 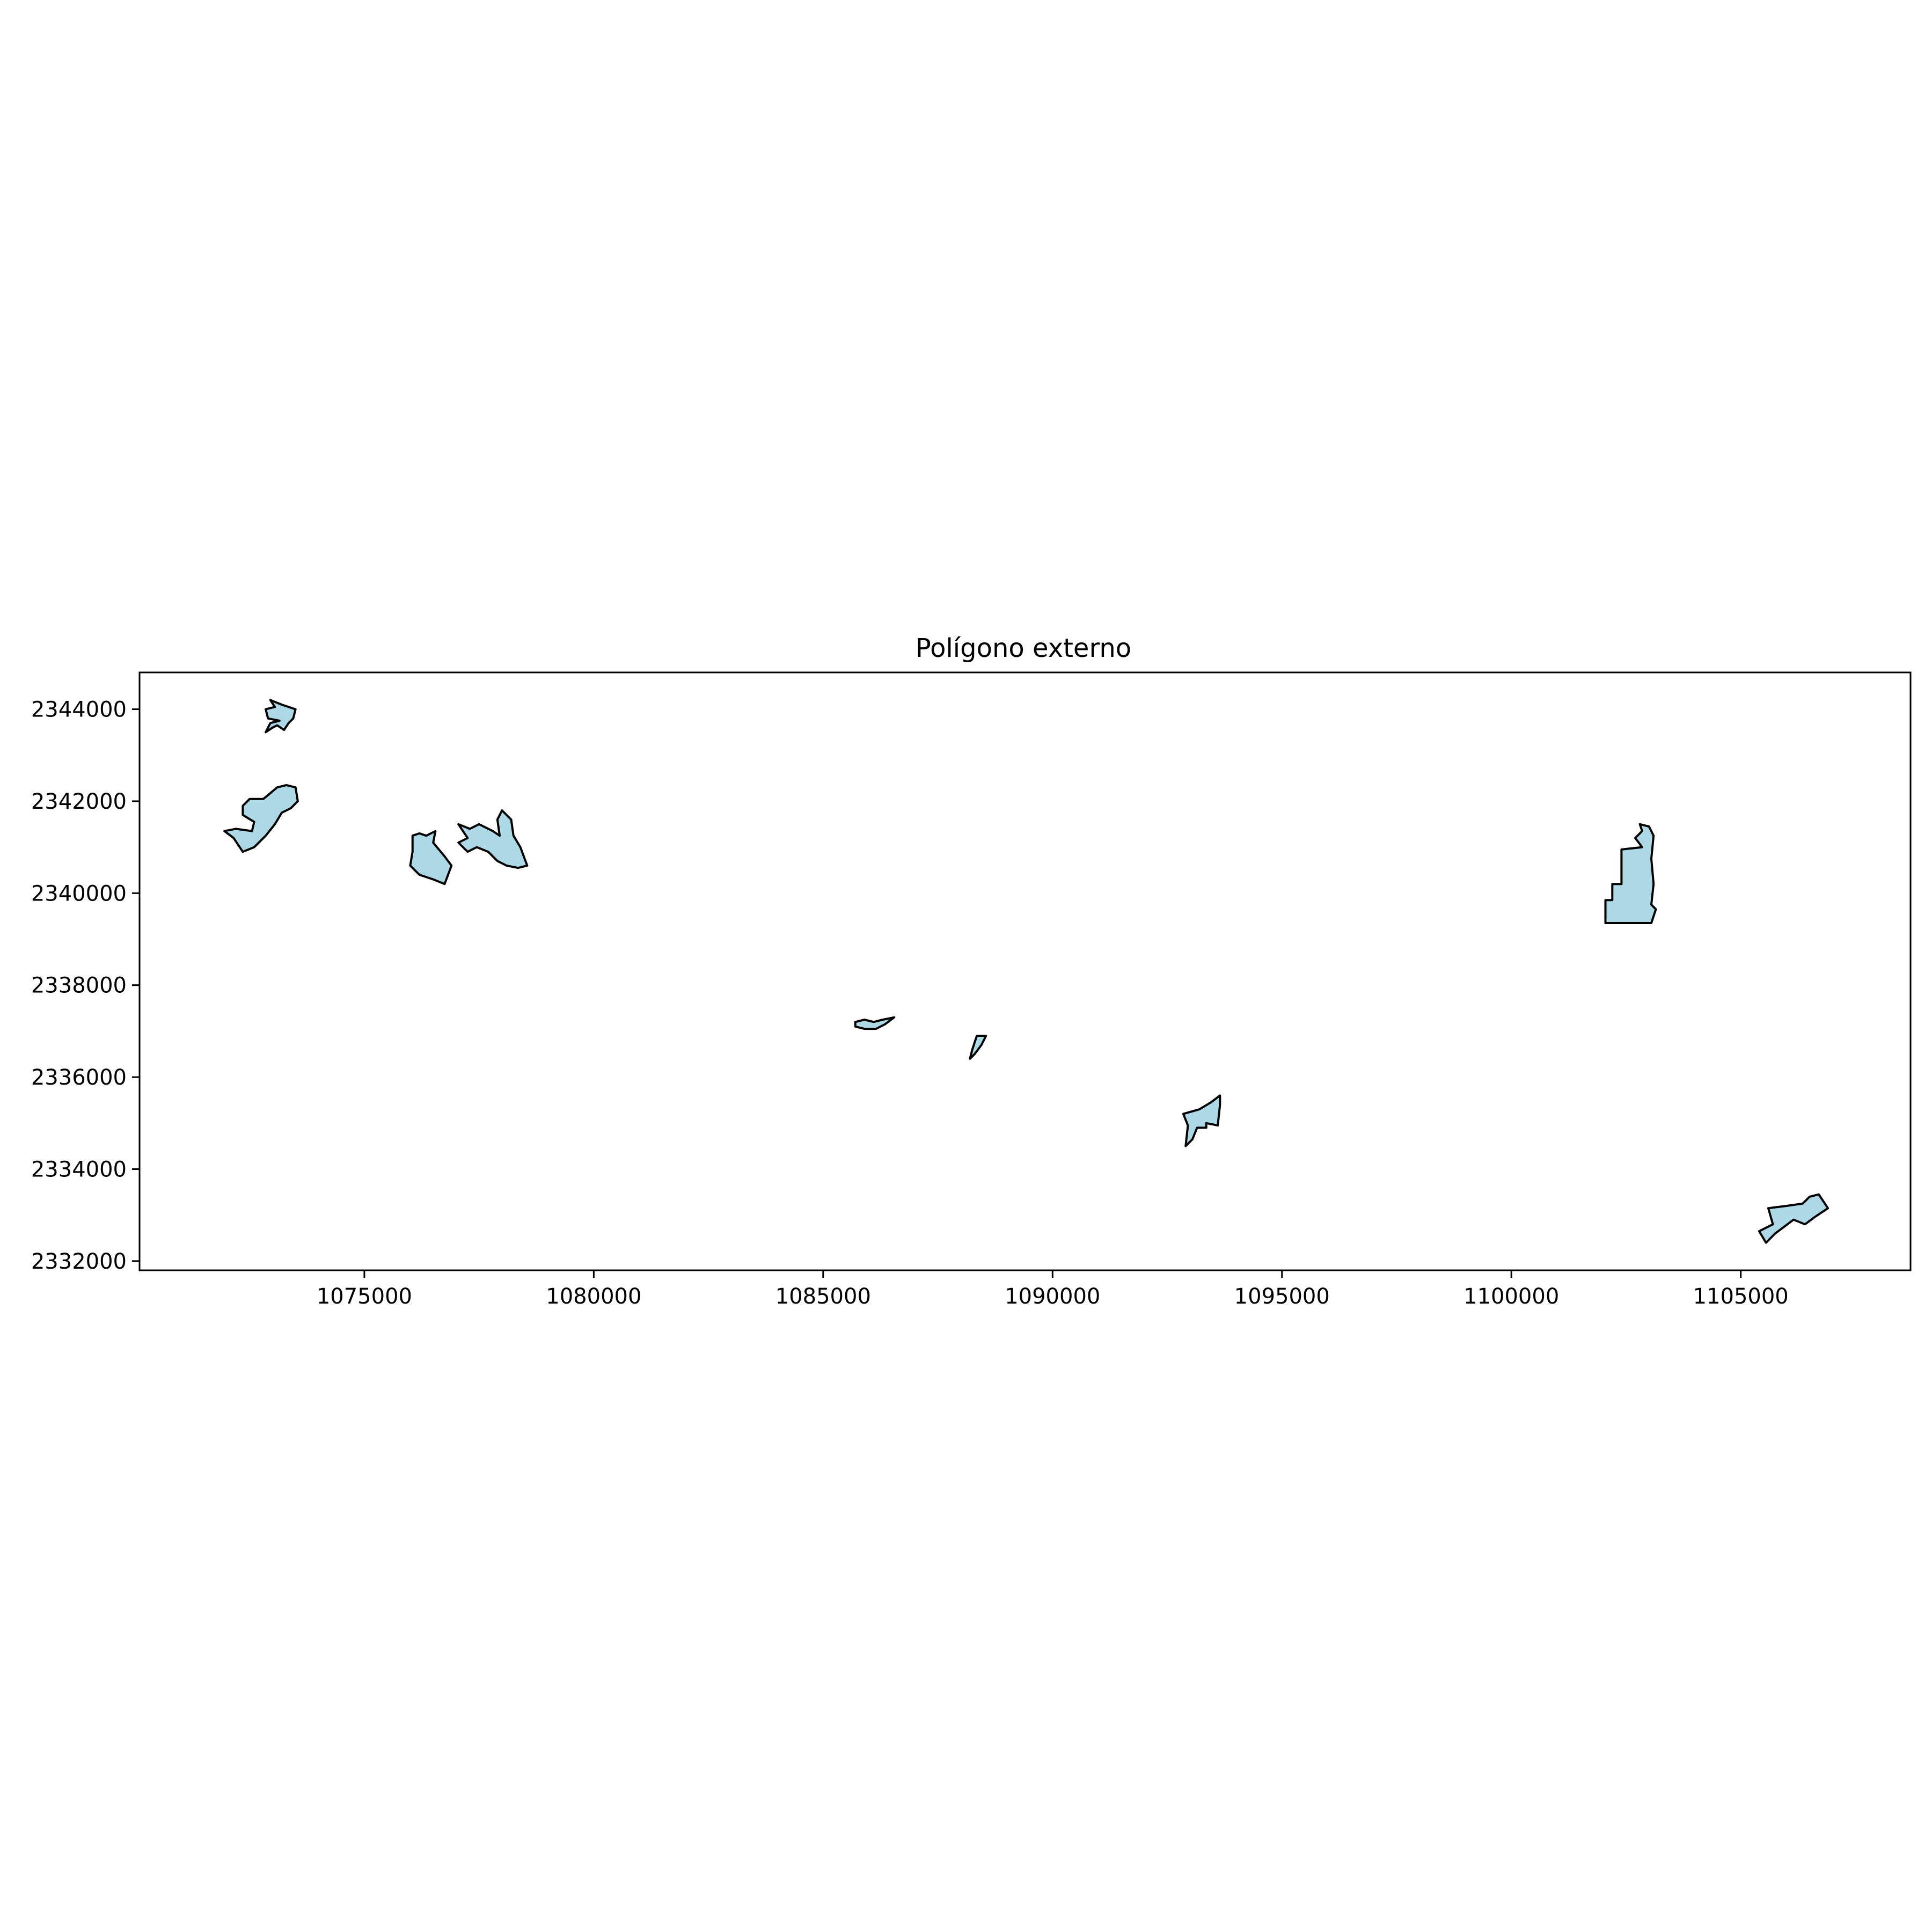 I want to click on y-tick-label: 2338000, so click(x=79, y=986).